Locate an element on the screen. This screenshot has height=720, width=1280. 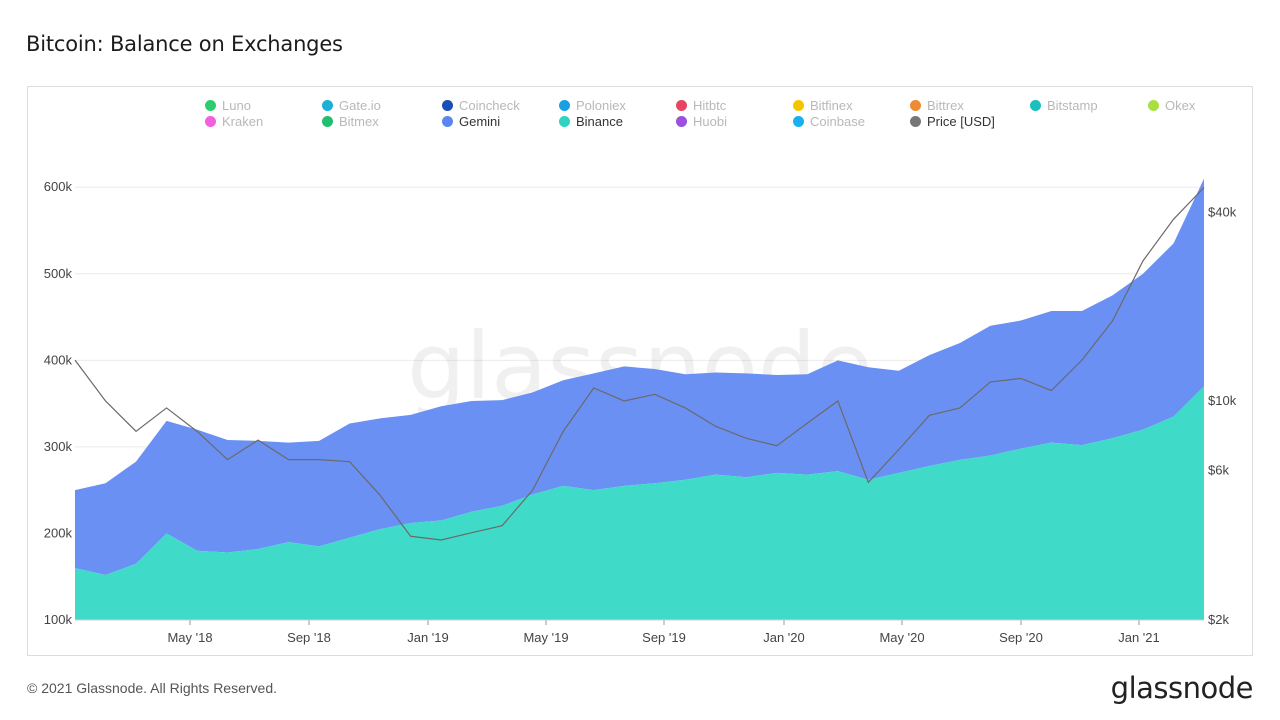
legend-label: Coincheck is located at coordinates (489, 105).